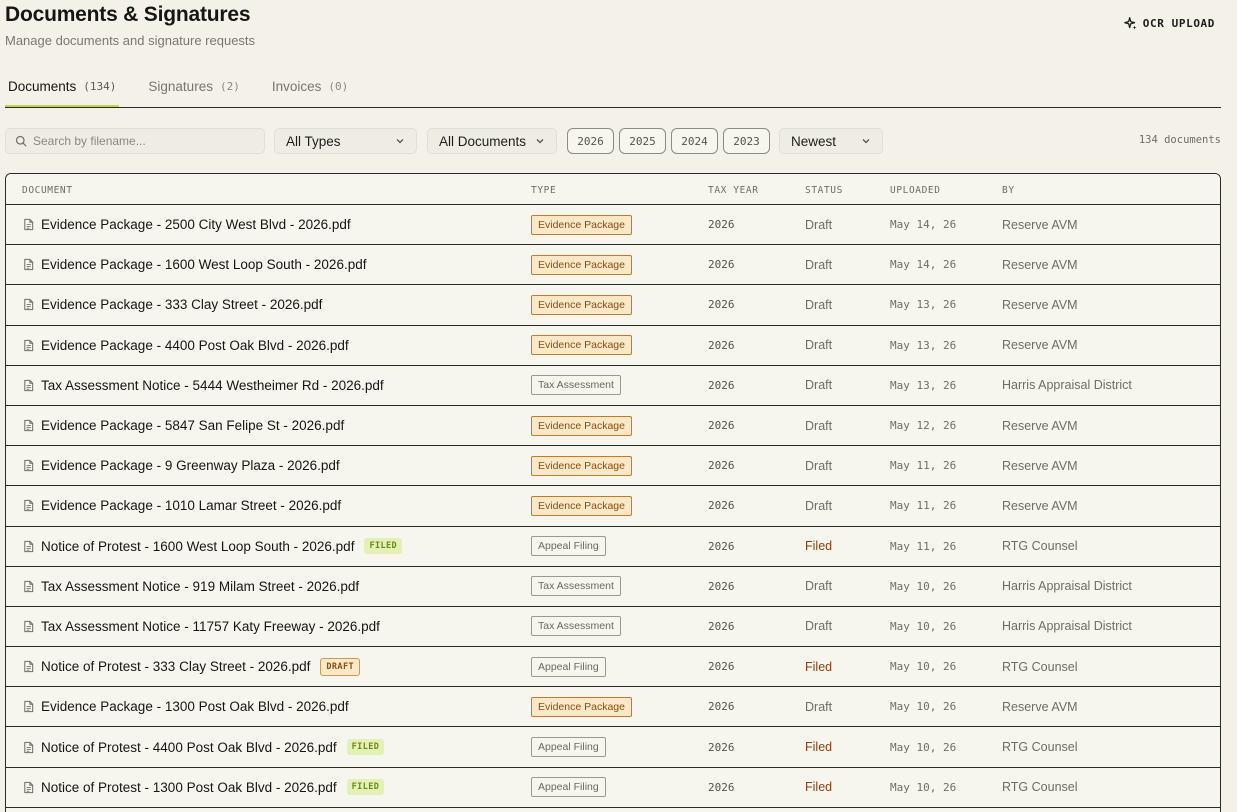 The image size is (1237, 812). Describe the element at coordinates (590, 141) in the screenshot. I see `year-filter-2026: 2026` at that location.